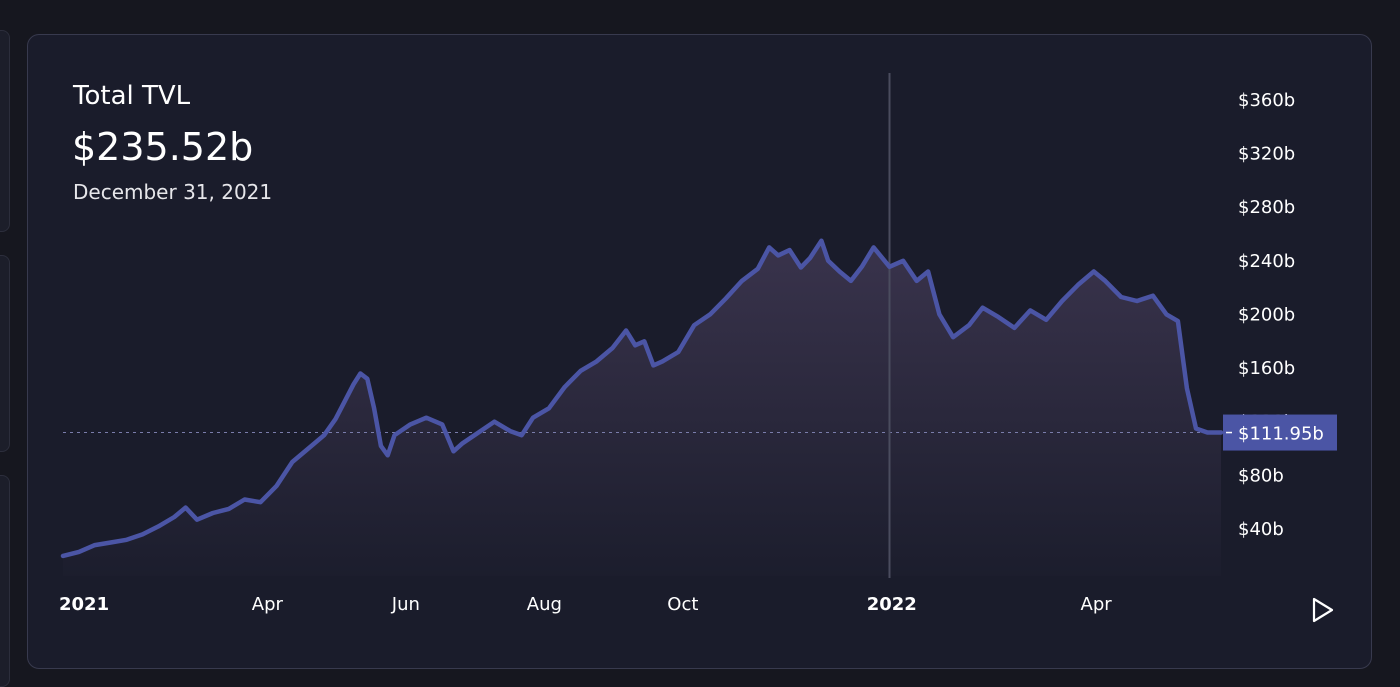  What do you see at coordinates (5, 131) in the screenshot?
I see `side-panel-edge-top` at bounding box center [5, 131].